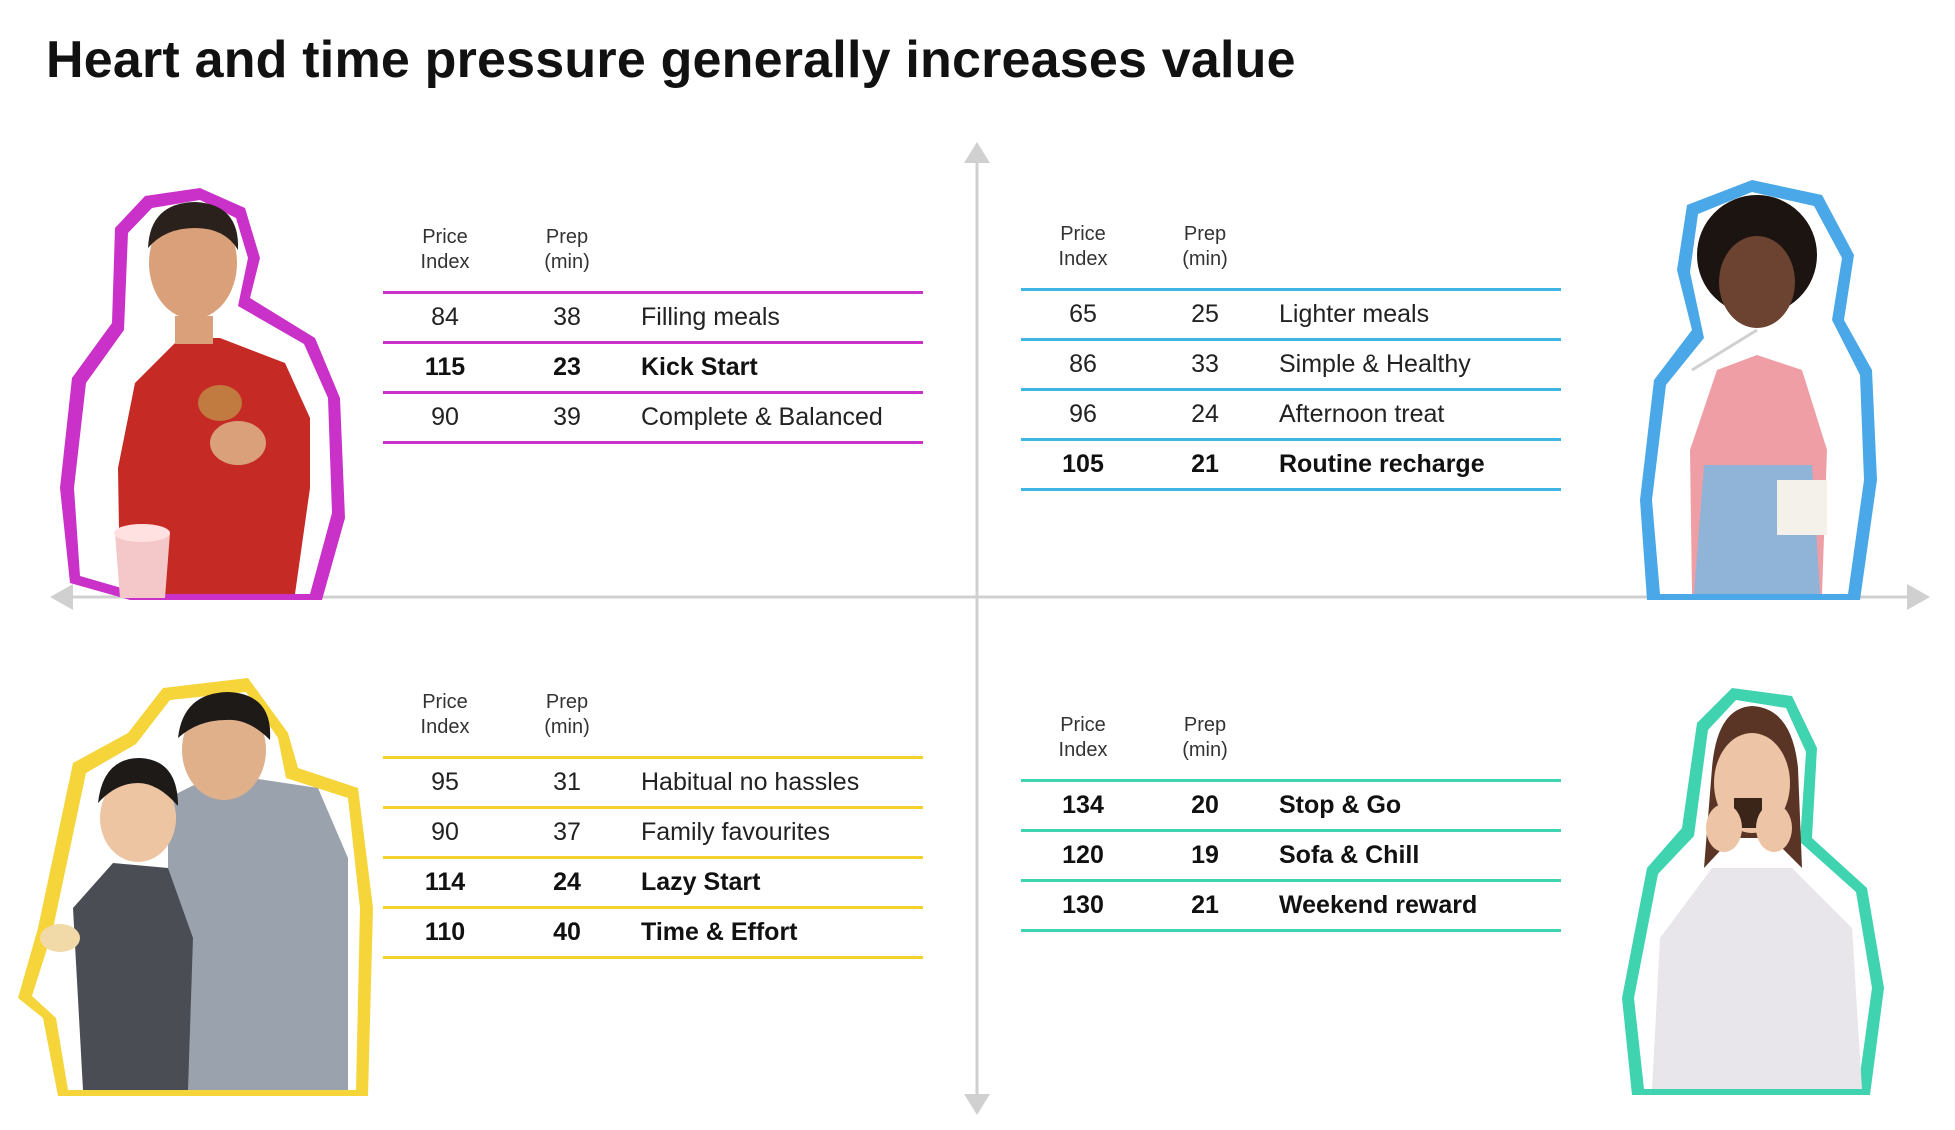  I want to click on table-row: 95 31 Habitual no hassles, so click(653, 784).